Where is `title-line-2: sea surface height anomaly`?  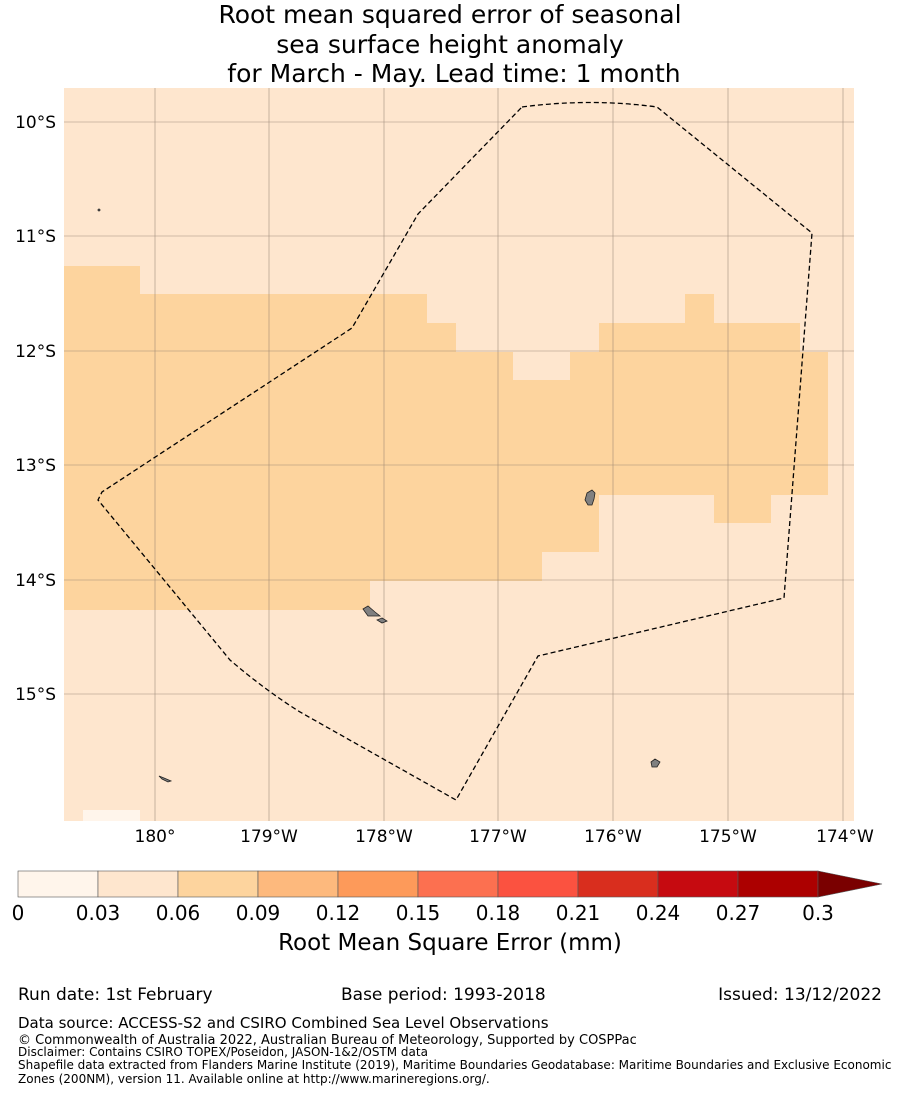
title-line-2: sea surface height anomaly is located at coordinates (450, 44).